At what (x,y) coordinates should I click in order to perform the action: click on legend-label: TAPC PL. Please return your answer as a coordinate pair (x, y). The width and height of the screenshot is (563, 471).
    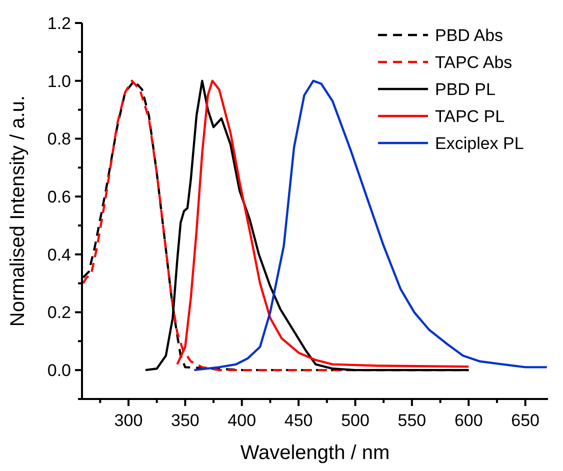
    Looking at the image, I should click on (470, 116).